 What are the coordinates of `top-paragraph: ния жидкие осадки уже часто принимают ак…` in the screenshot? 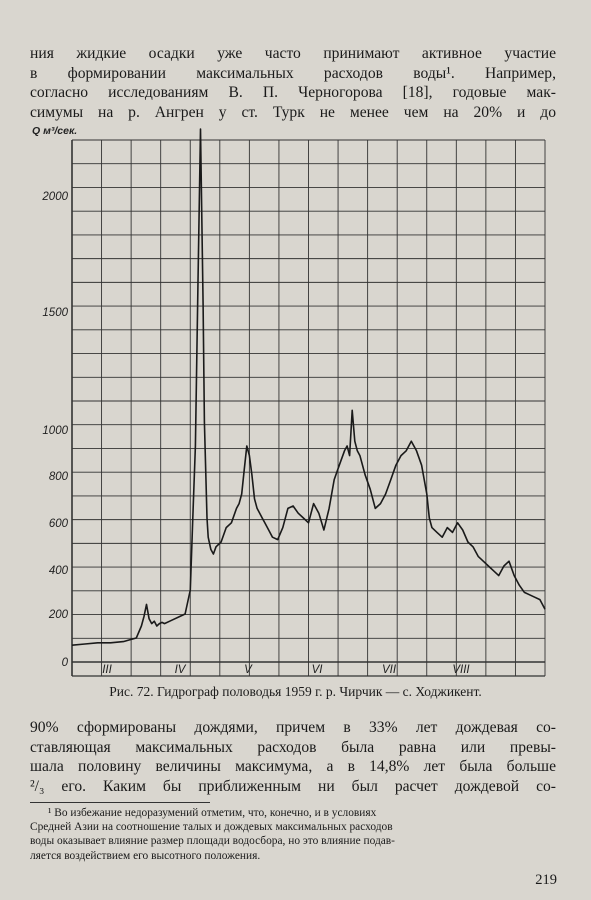 It's located at (293, 83).